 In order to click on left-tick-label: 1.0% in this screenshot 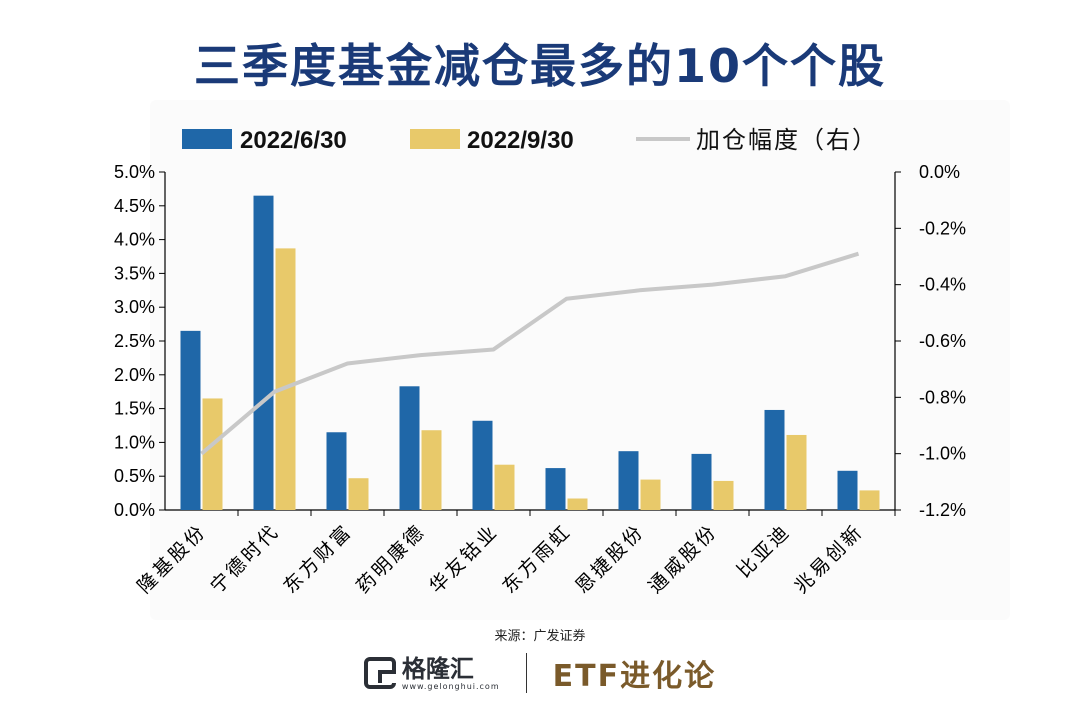, I will do `click(134, 442)`.